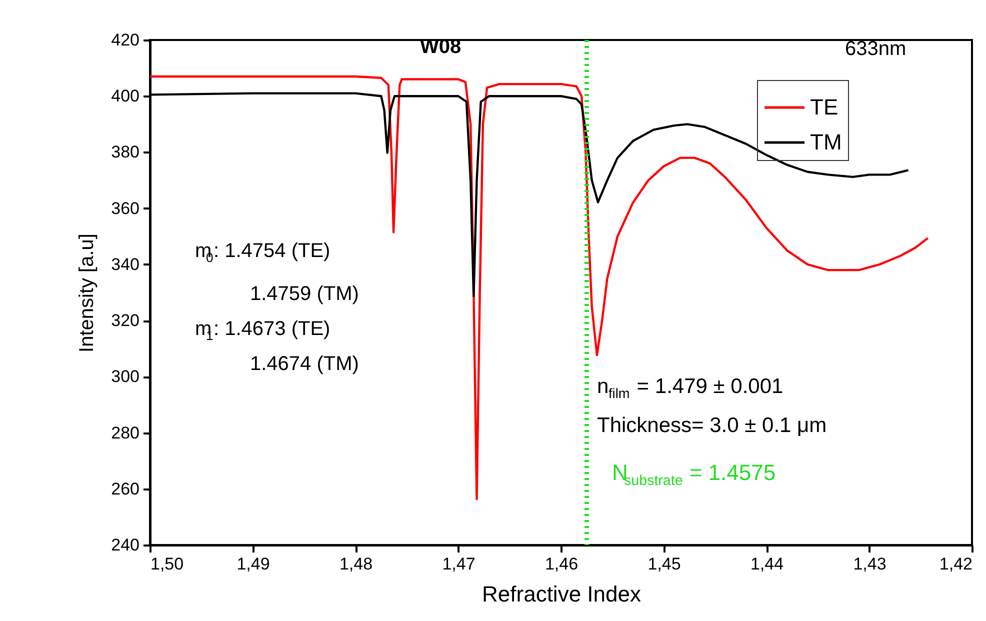  What do you see at coordinates (304, 294) in the screenshot?
I see `annotation: 1.4759 (TM)` at bounding box center [304, 294].